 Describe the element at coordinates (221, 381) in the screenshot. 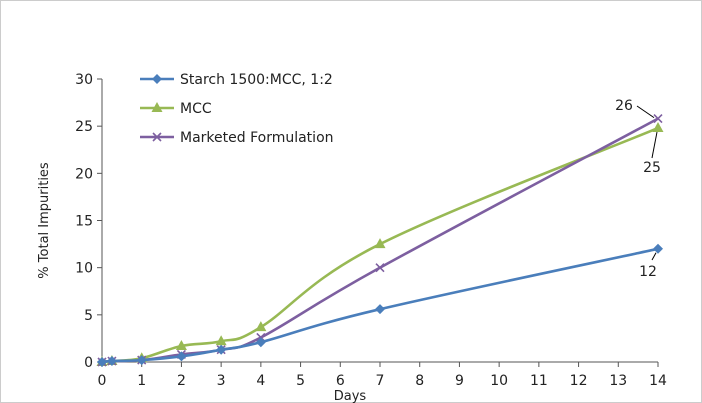

I see `x-tick-label: 3` at that location.